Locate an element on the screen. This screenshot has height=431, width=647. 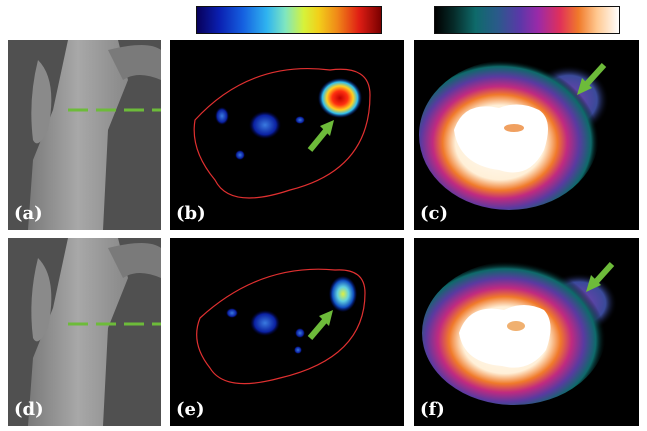
panel-d-photo: (d) is located at coordinates (84, 332).